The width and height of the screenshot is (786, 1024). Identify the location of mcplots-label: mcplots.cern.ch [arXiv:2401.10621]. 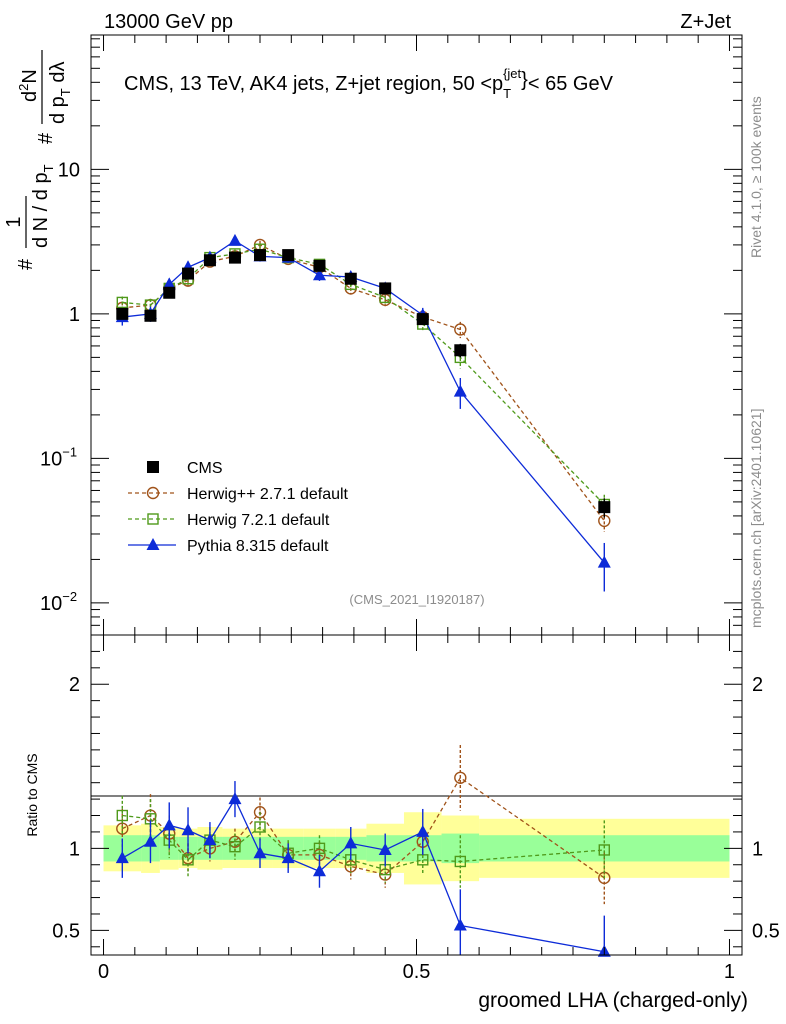
(756, 518).